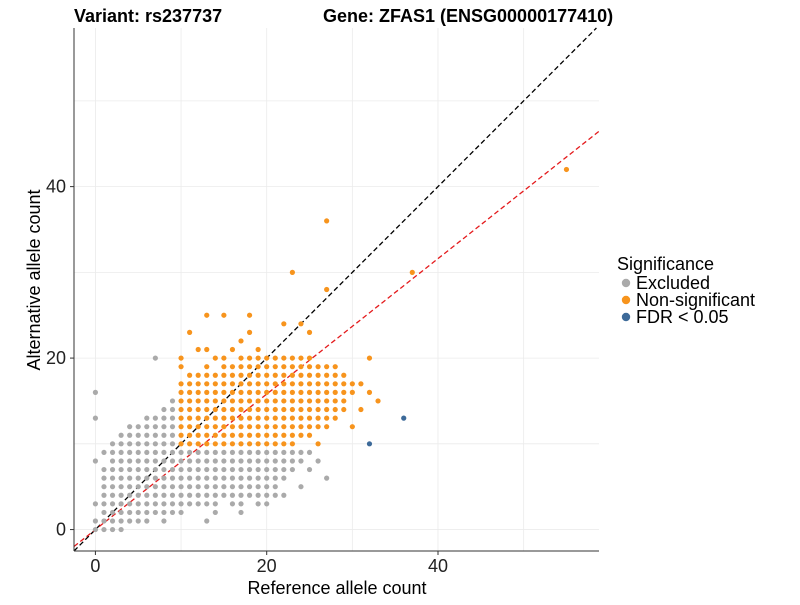 This screenshot has height=605, width=800. What do you see at coordinates (438, 566) in the screenshot?
I see `x-tick-label: 40` at bounding box center [438, 566].